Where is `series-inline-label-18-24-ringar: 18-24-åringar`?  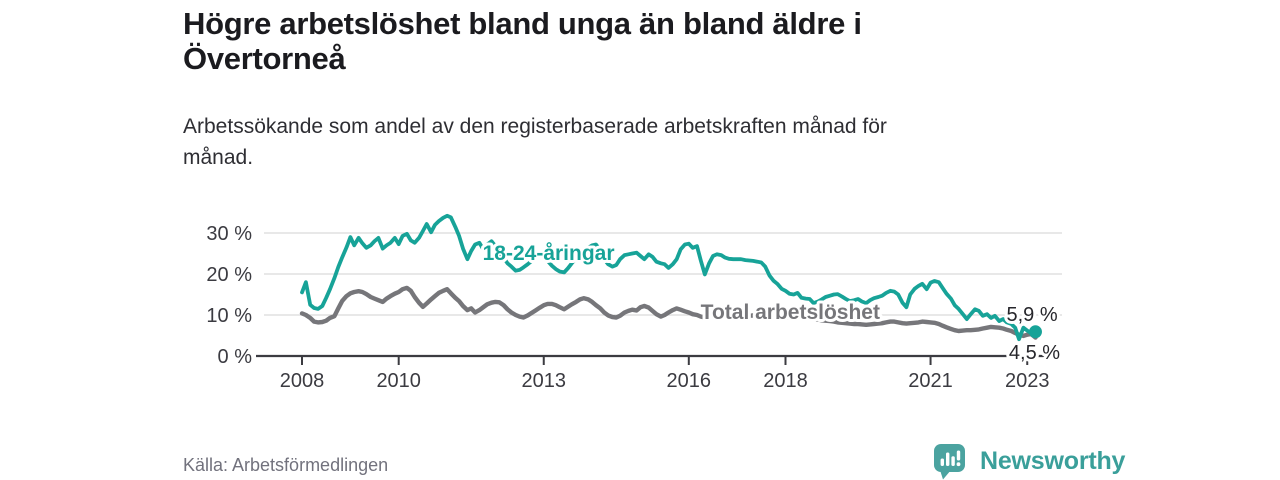 series-inline-label-18-24-ringar: 18-24-åringar is located at coordinates (549, 253).